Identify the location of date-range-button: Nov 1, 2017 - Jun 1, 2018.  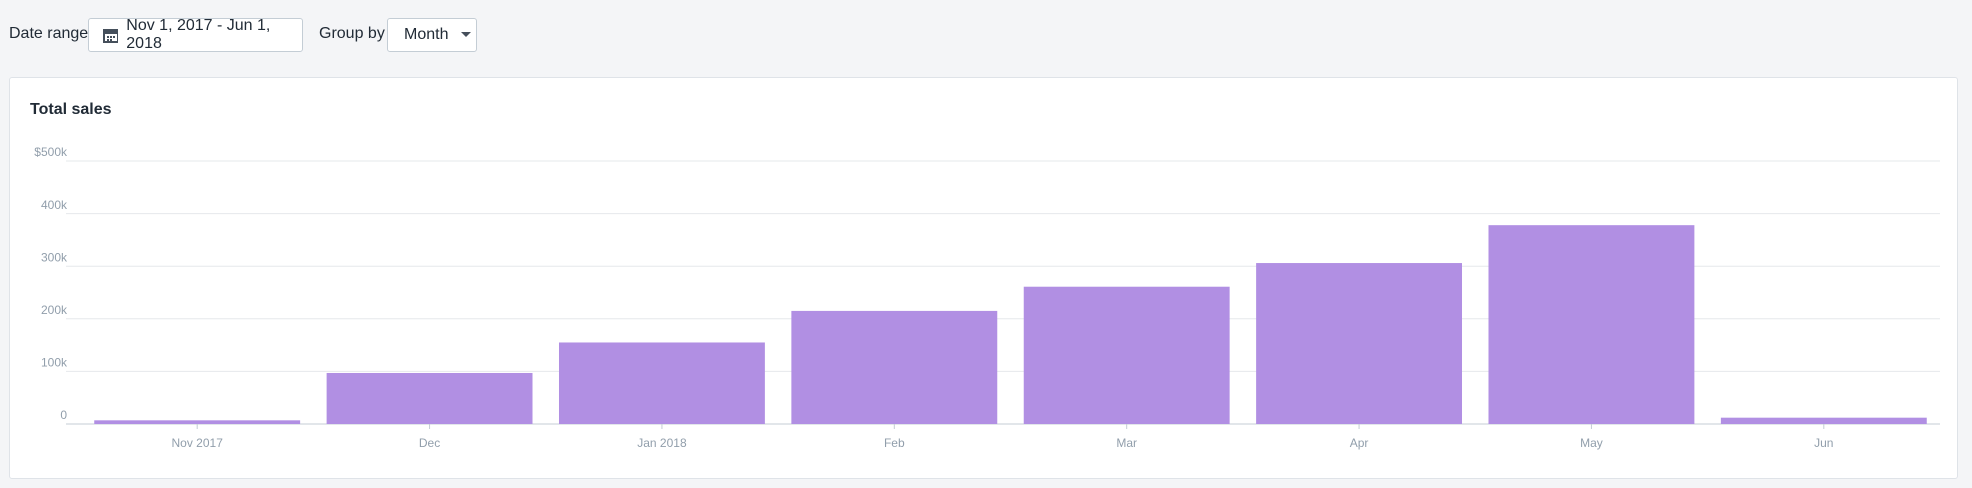
(195, 34).